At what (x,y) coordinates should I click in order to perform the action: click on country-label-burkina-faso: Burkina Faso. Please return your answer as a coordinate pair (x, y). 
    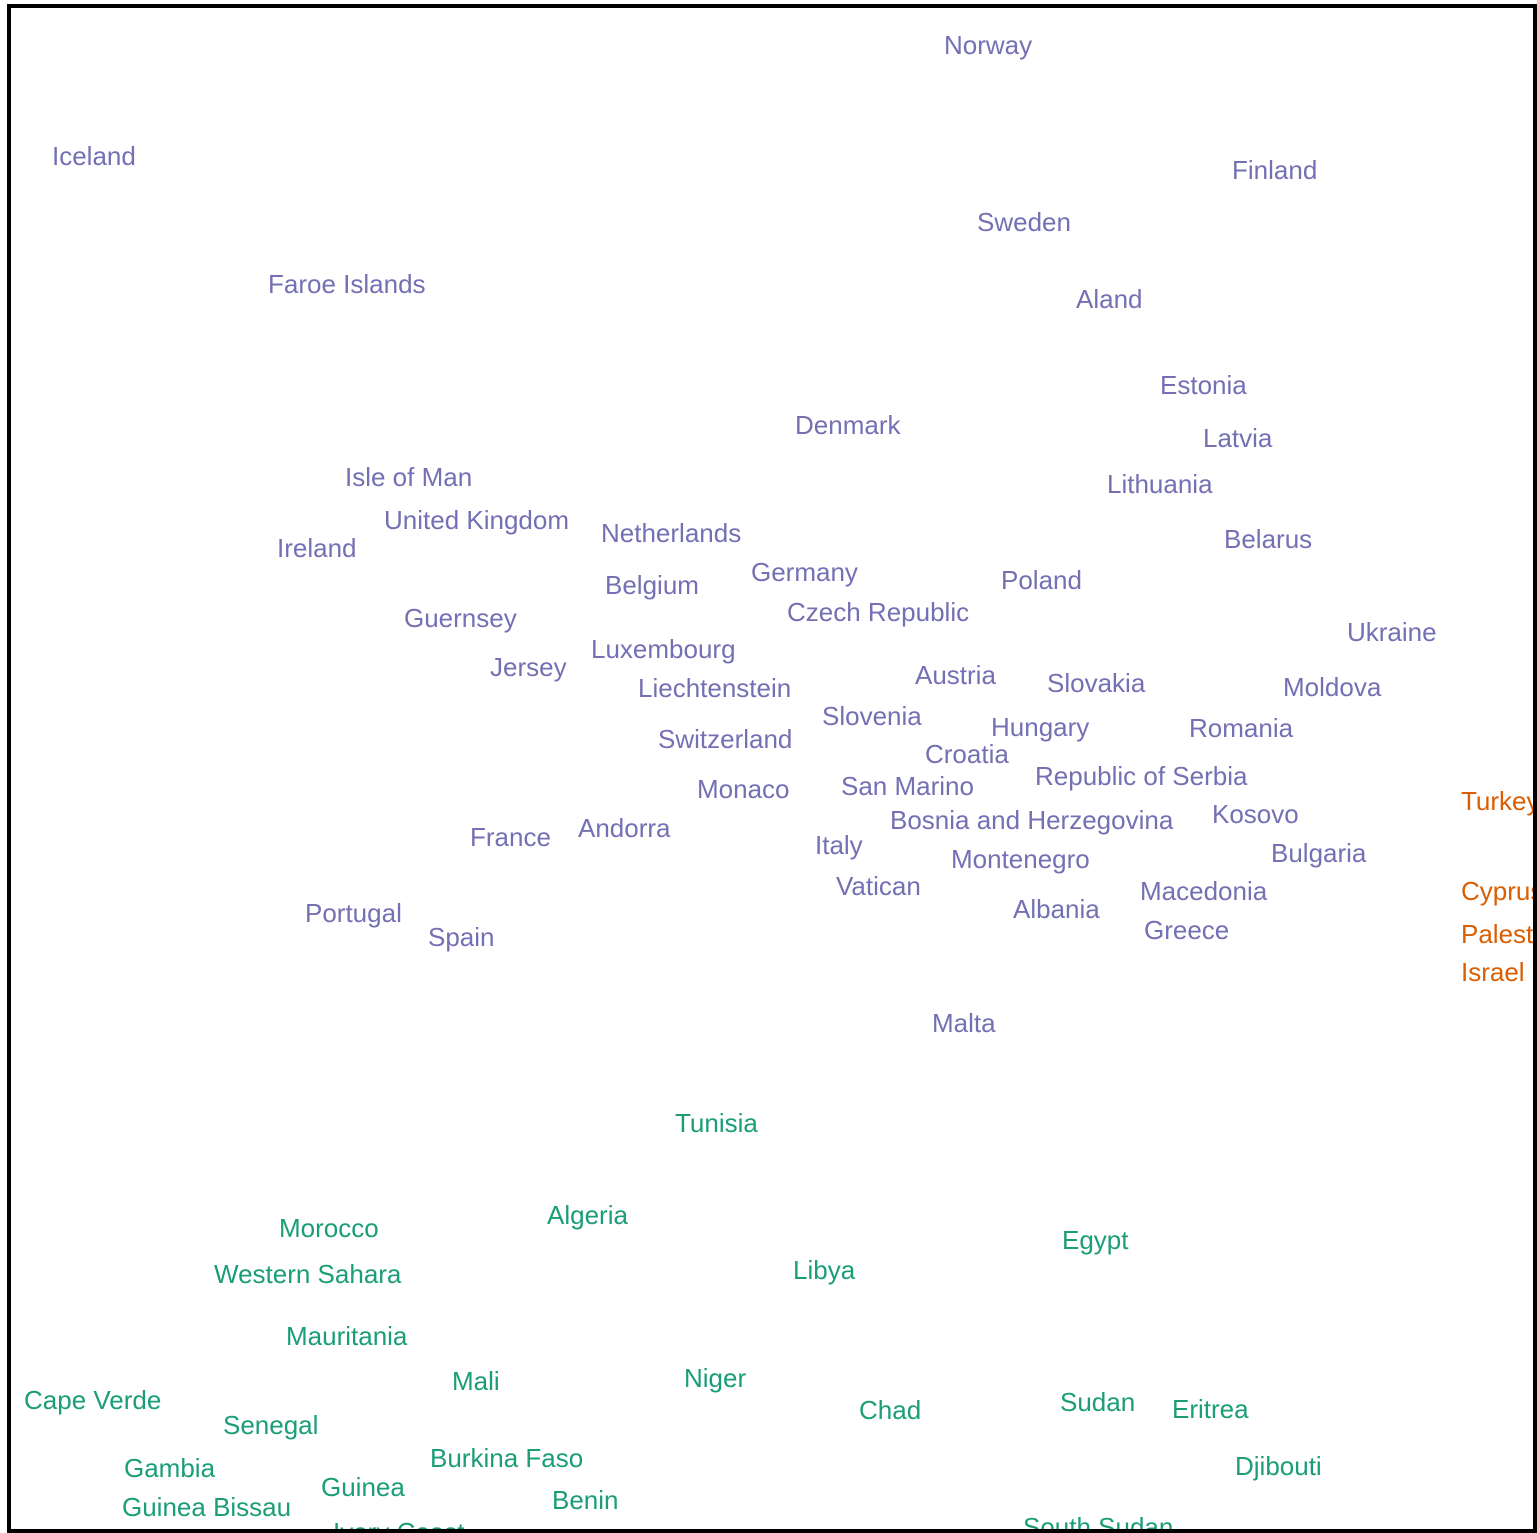
    Looking at the image, I should click on (507, 1458).